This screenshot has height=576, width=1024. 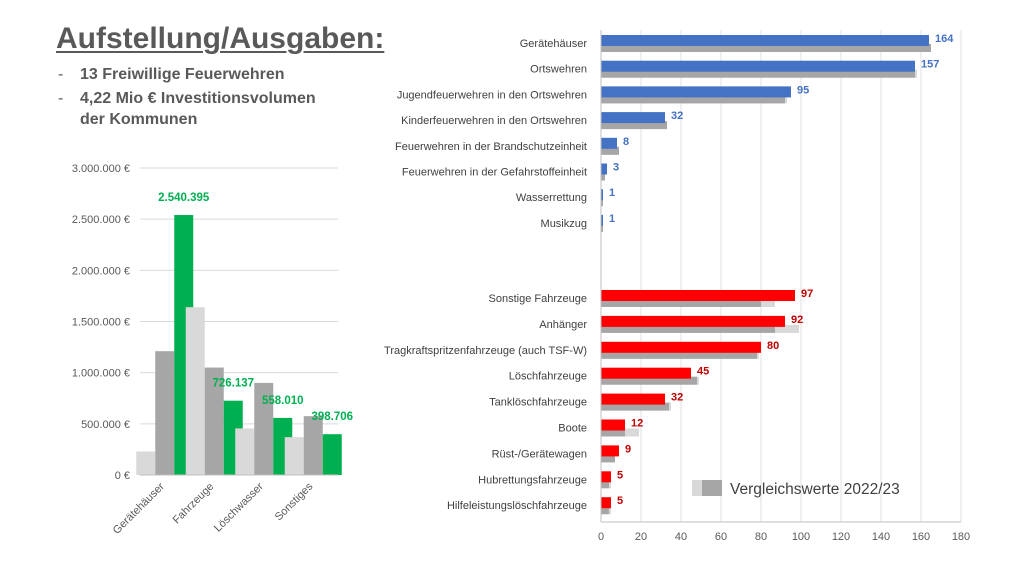 What do you see at coordinates (187, 98) in the screenshot?
I see `bullet-investment: -4,22 Mio € Investitionsvolumen` at bounding box center [187, 98].